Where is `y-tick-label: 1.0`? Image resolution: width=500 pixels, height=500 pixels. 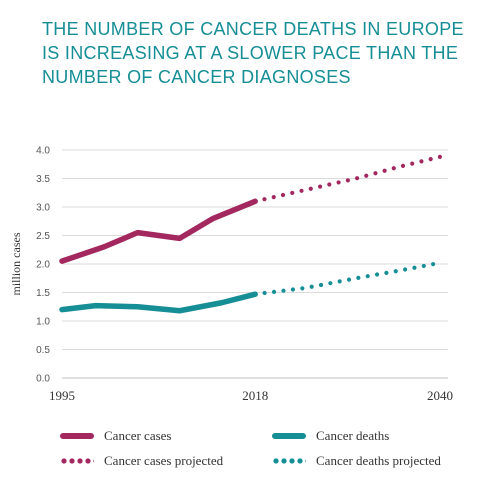
y-tick-label: 1.0 is located at coordinates (43, 322).